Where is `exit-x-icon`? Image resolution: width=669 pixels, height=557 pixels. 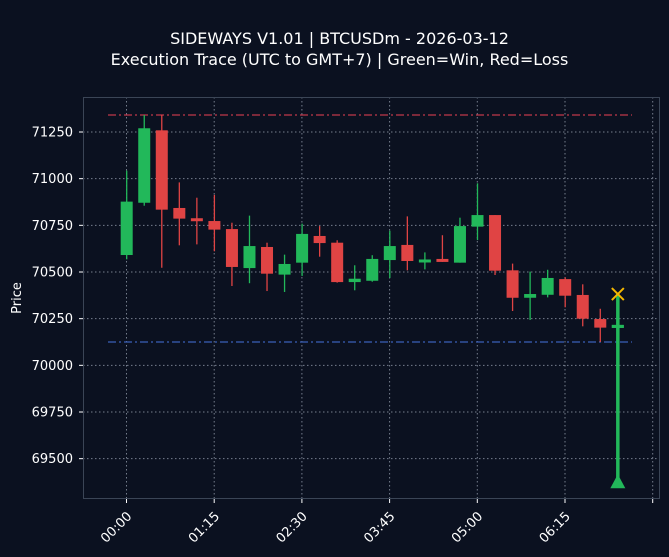
exit-x-icon is located at coordinates (618, 294).